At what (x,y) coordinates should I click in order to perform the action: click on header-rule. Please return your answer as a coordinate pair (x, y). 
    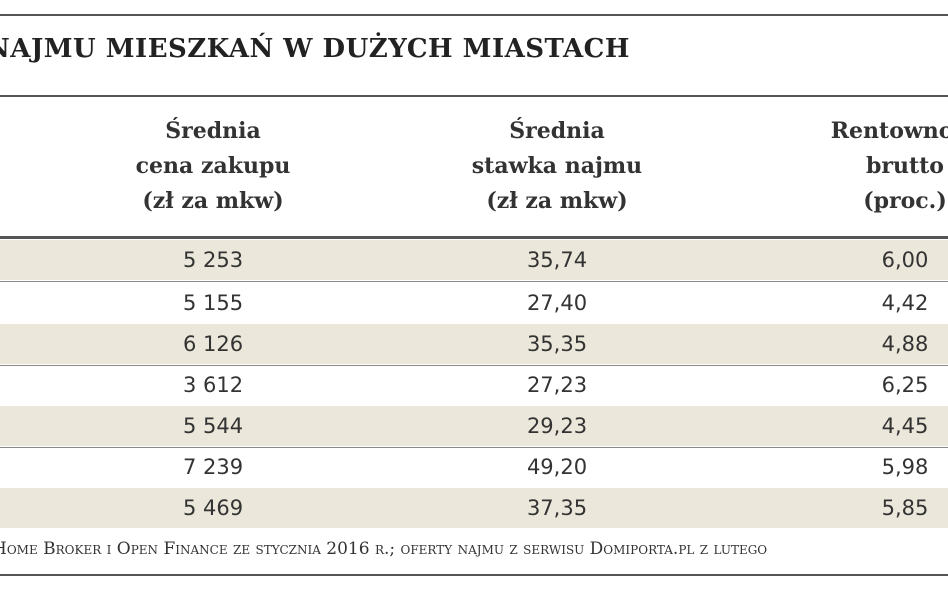
    Looking at the image, I should click on (474, 237).